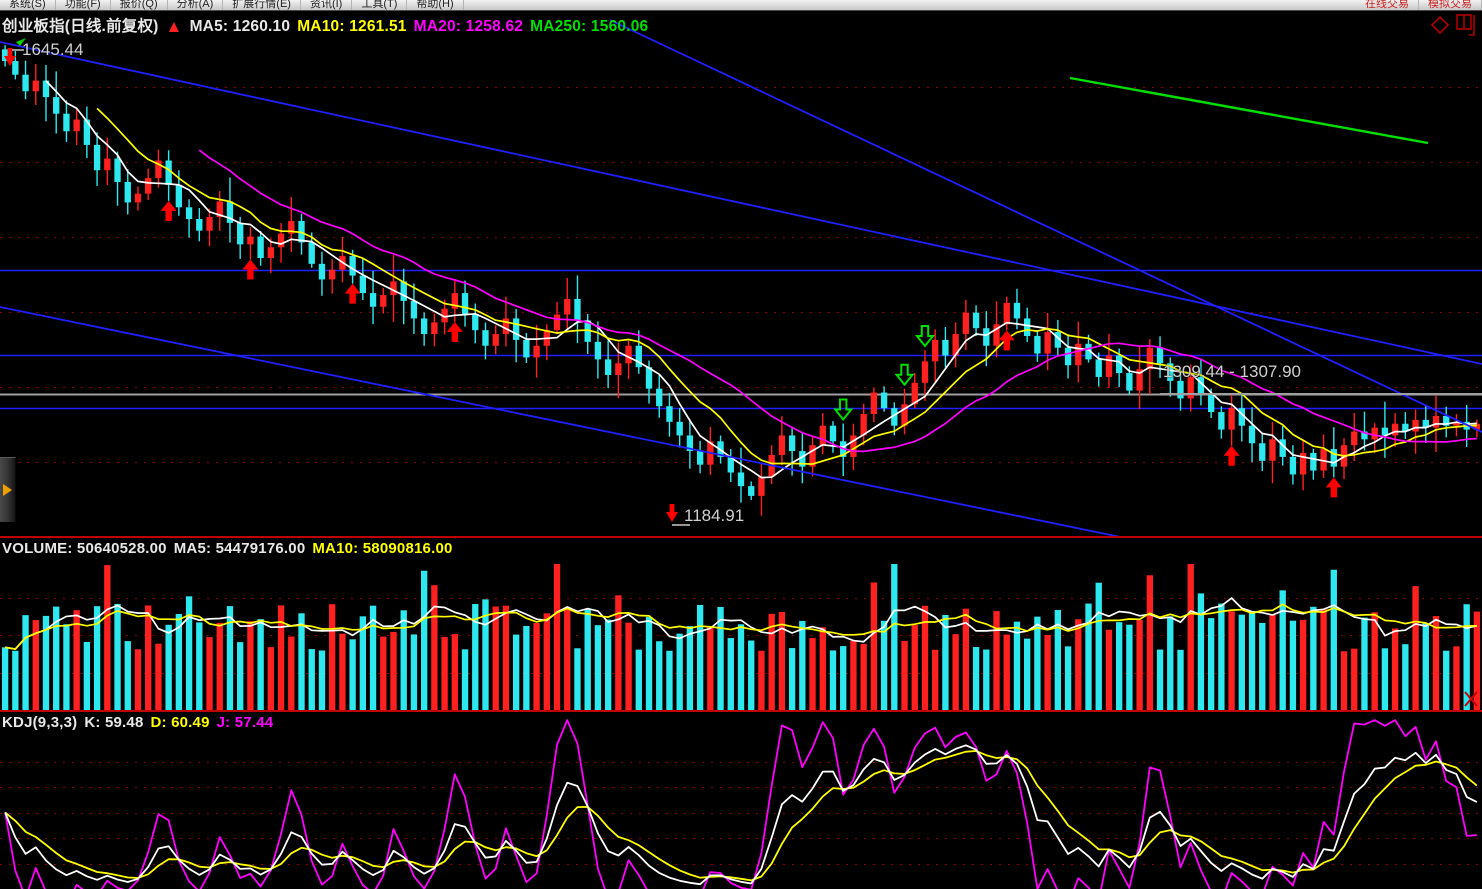  Describe the element at coordinates (83, 5) in the screenshot. I see `toolbar-item-1: 功能(F)` at that location.